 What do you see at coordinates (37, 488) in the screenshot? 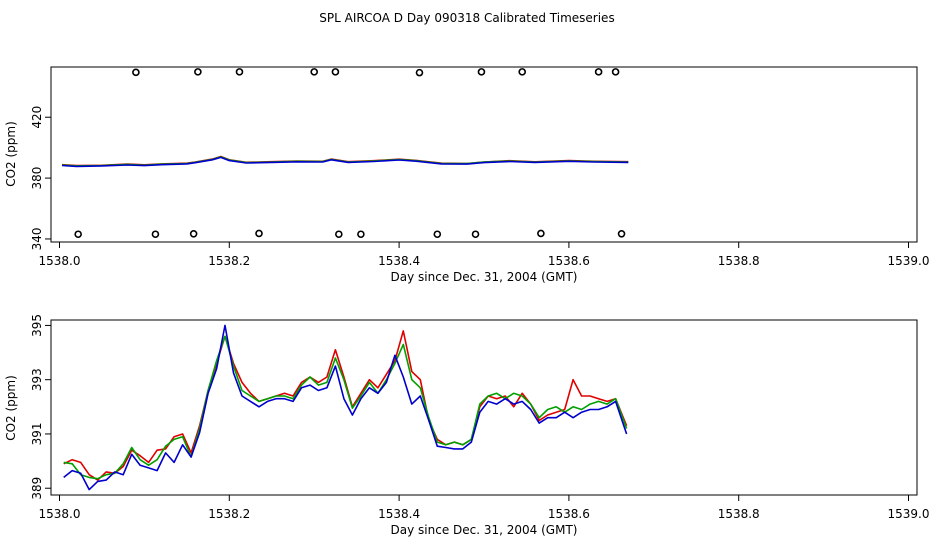
I see `lower-y-tick-label: 389` at bounding box center [37, 488].